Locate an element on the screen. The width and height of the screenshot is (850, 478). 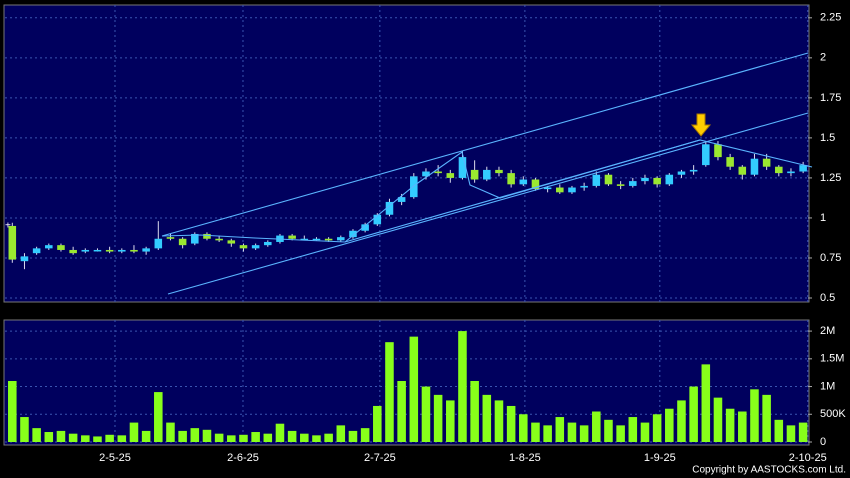
x-tick-label: 2-7-25 is located at coordinates (380, 458).